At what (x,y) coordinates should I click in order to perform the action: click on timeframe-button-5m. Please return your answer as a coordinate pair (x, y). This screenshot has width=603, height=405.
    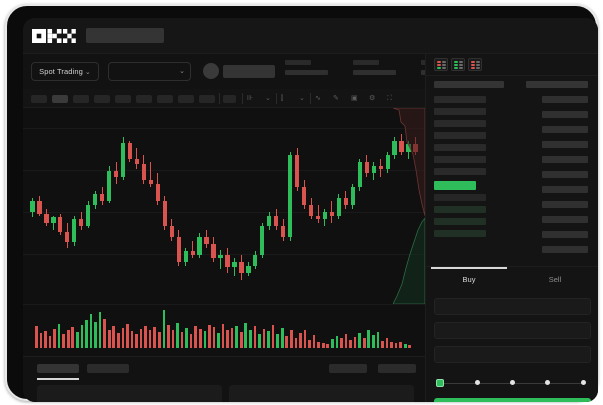
    Looking at the image, I should click on (60, 99).